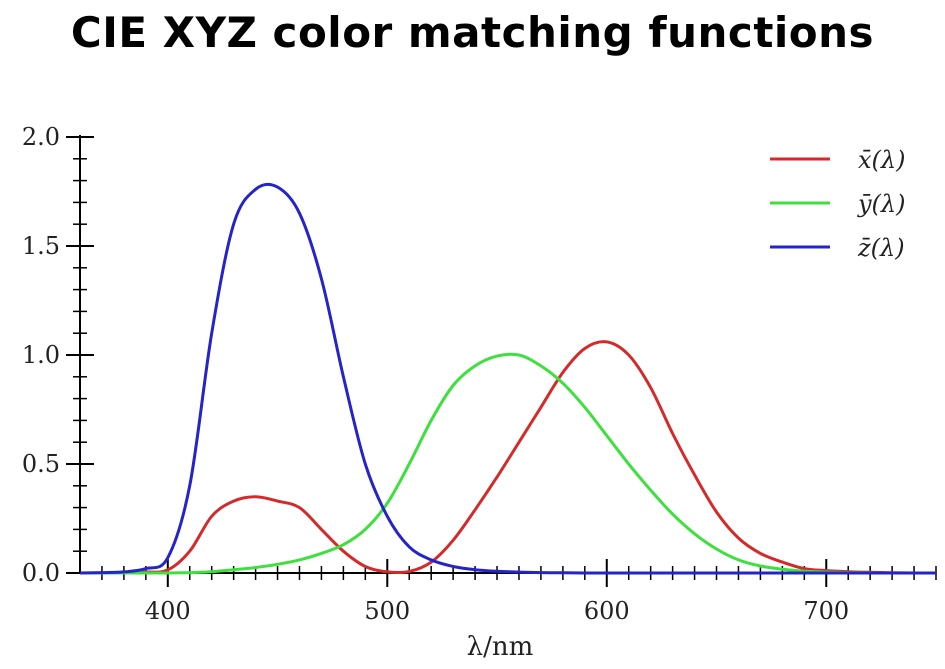 The height and width of the screenshot is (669, 945). Describe the element at coordinates (41, 137) in the screenshot. I see `y-tick-label: 2.0` at that location.